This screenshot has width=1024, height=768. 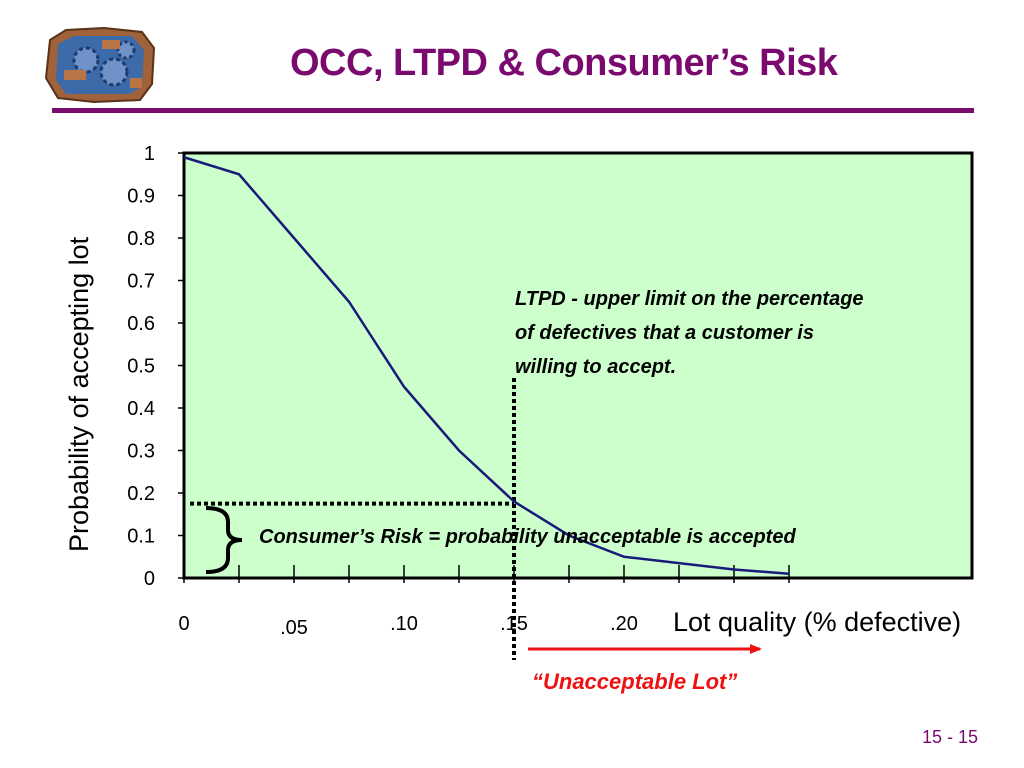 What do you see at coordinates (79, 394) in the screenshot?
I see `y-axis-title: Probability of accepting lot` at bounding box center [79, 394].